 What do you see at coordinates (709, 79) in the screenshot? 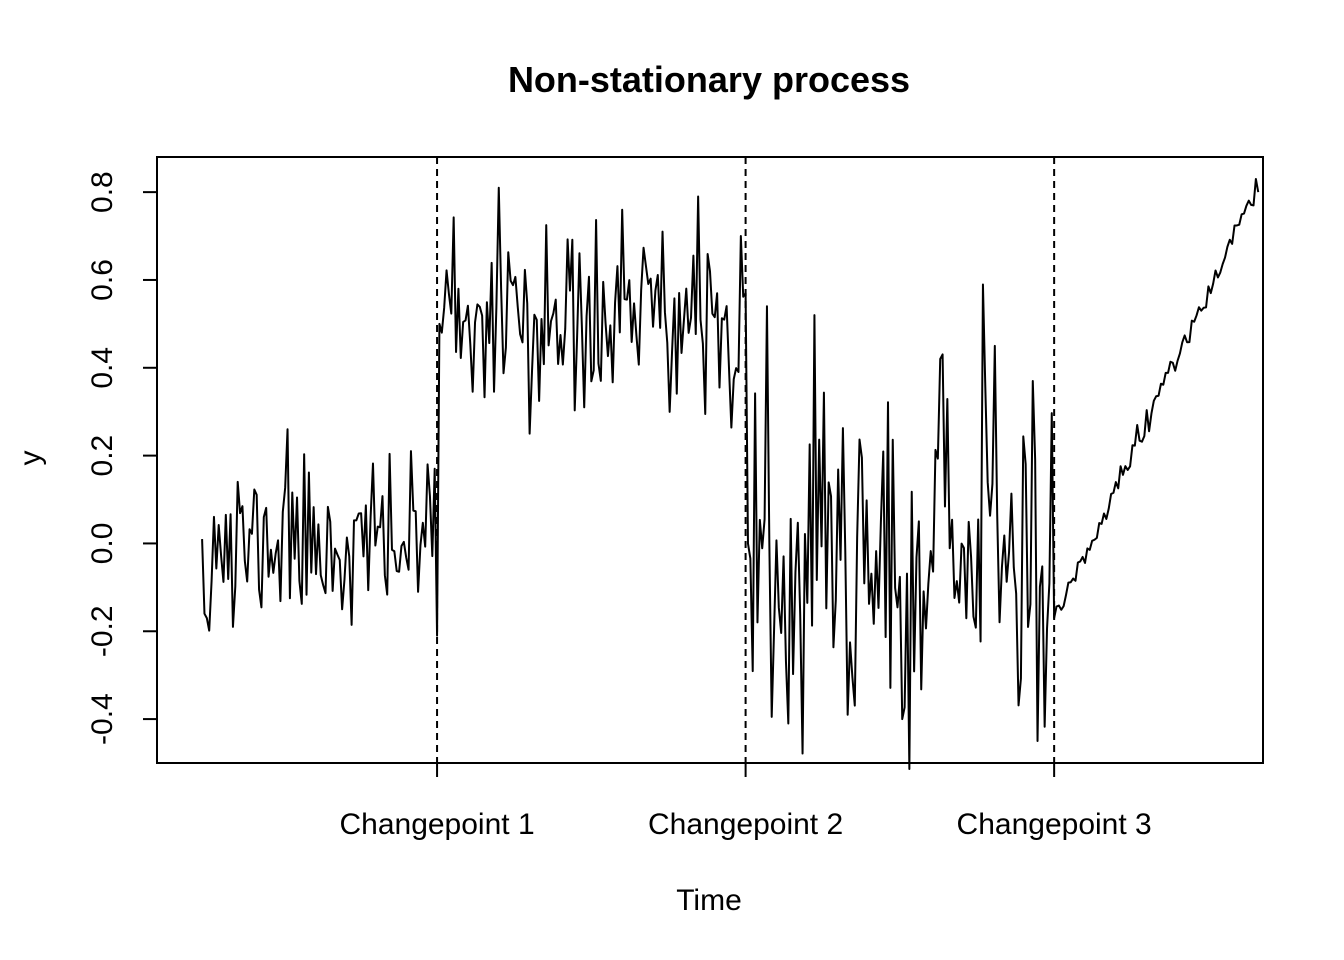
I see `chart-title: Non-stationary process` at bounding box center [709, 79].